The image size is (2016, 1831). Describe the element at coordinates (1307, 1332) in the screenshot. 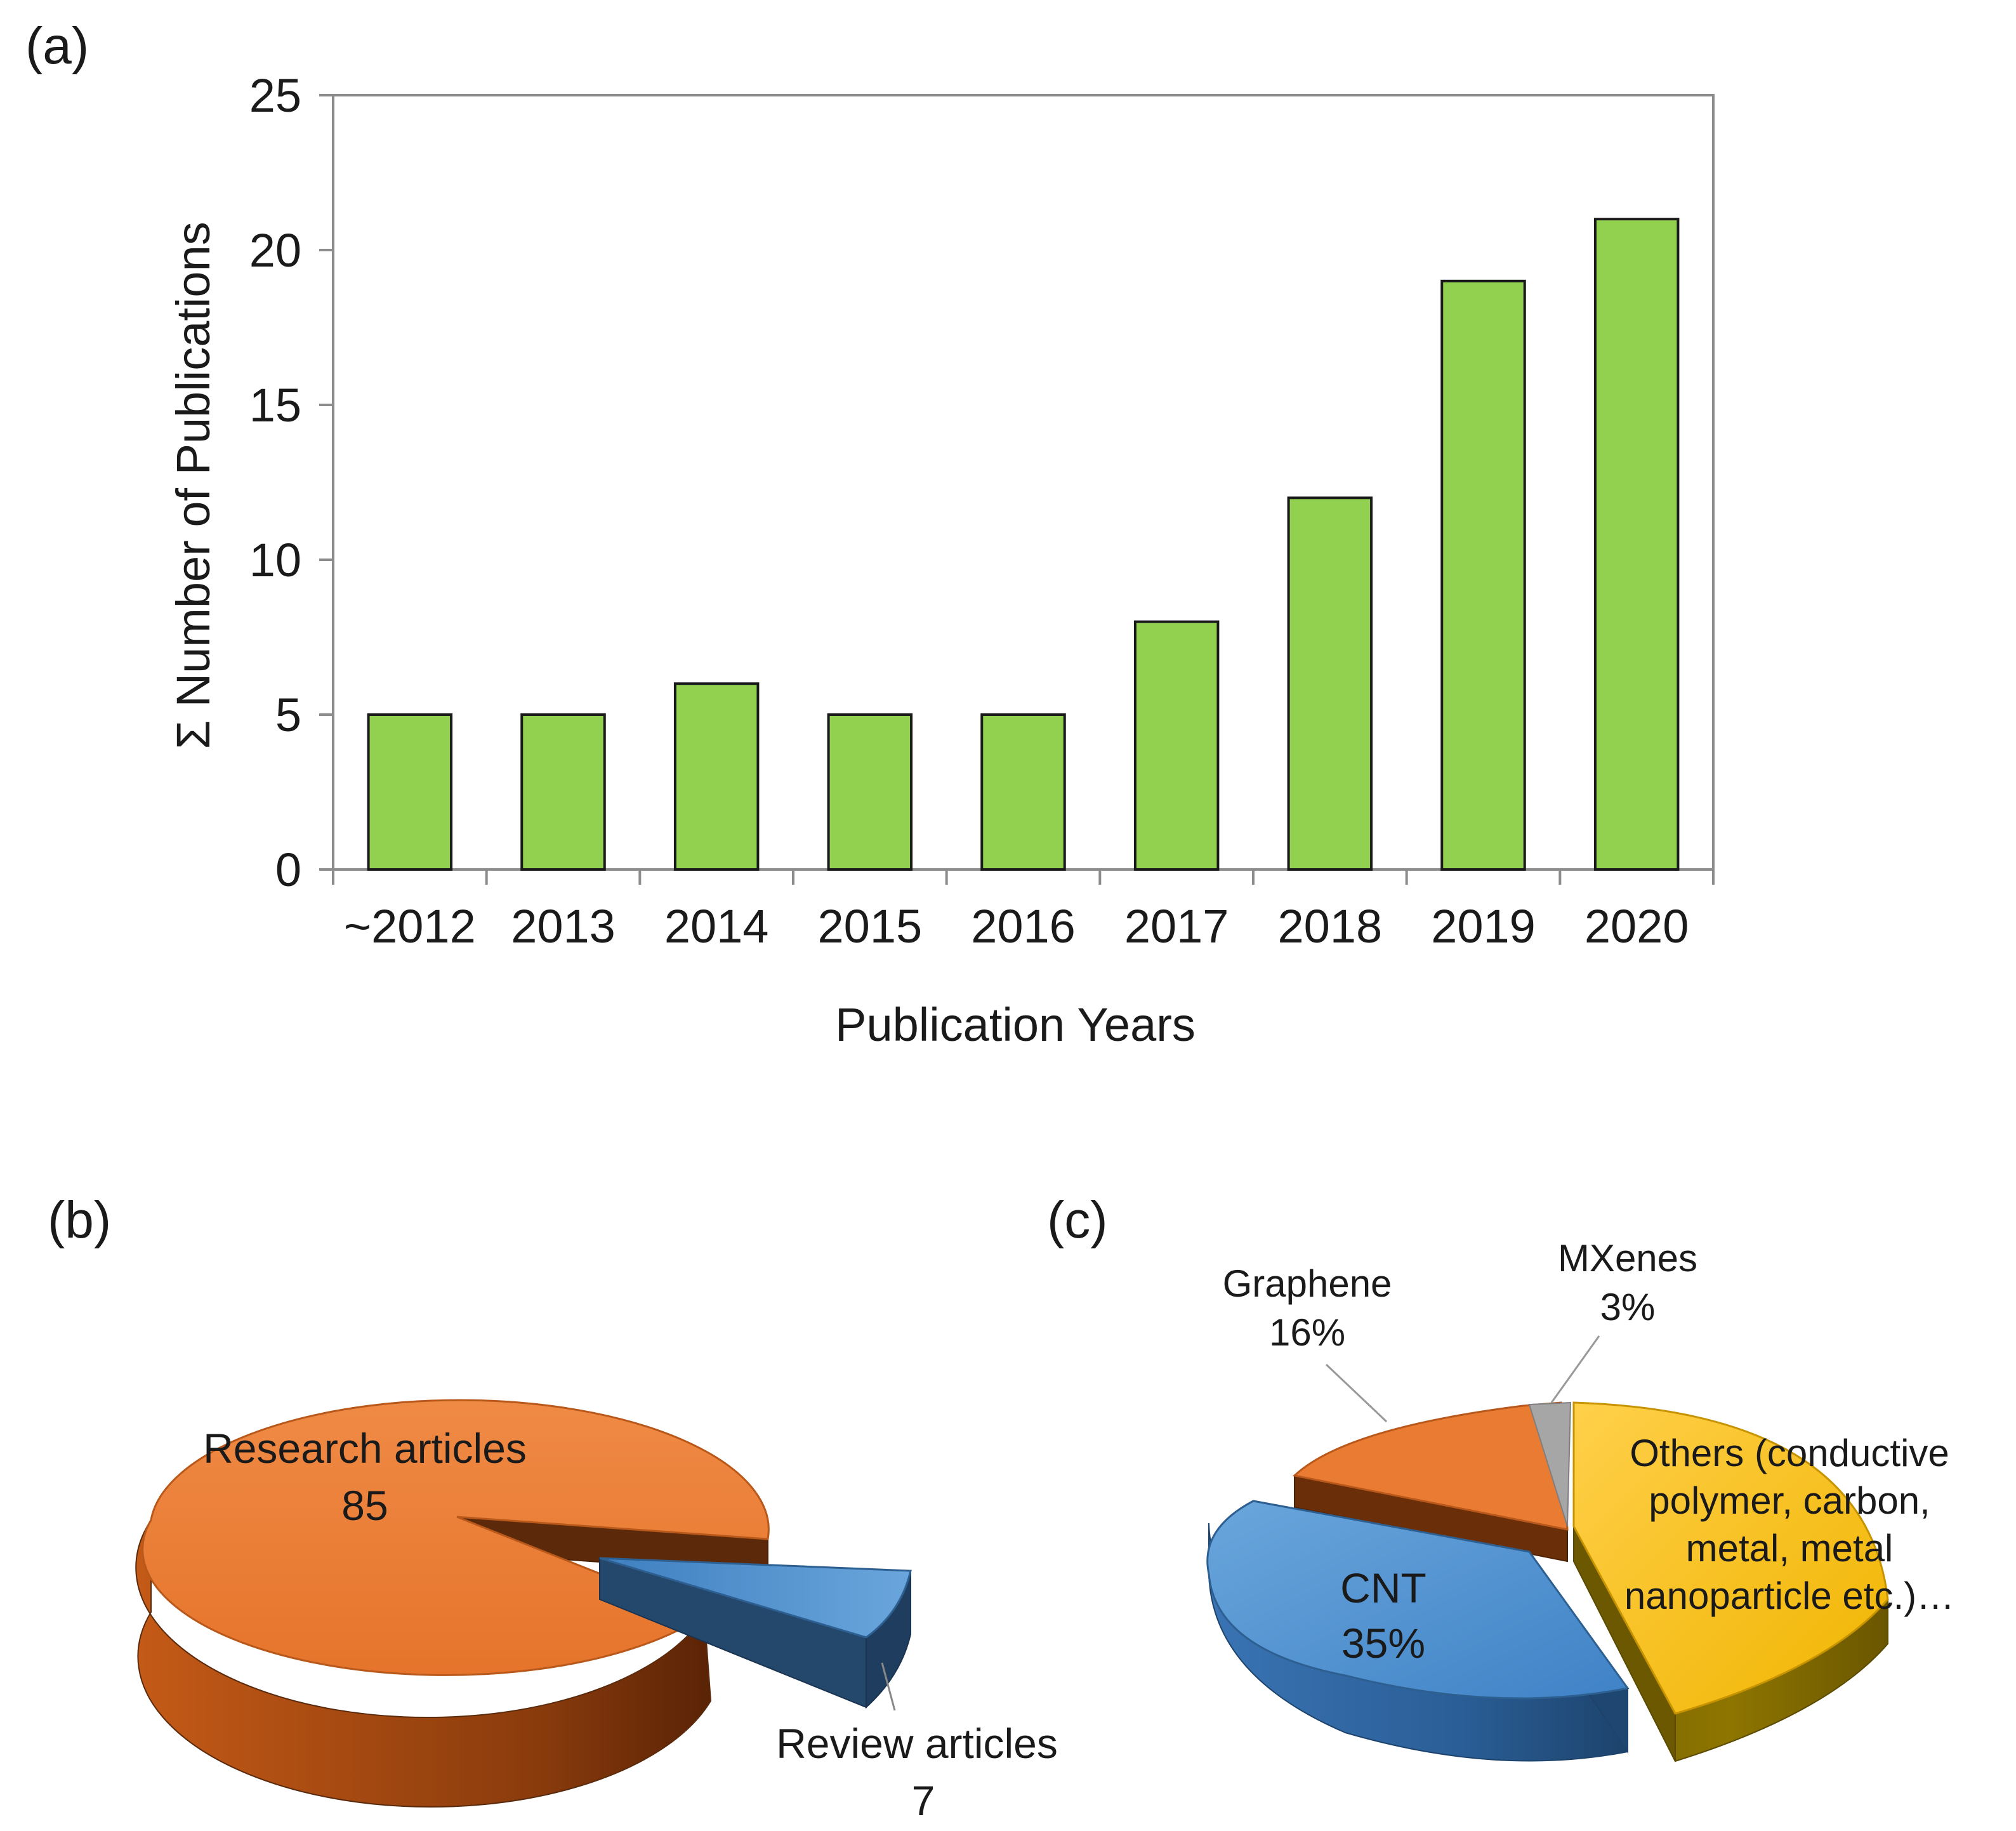

I see `graphene-slice-value: 16%` at that location.